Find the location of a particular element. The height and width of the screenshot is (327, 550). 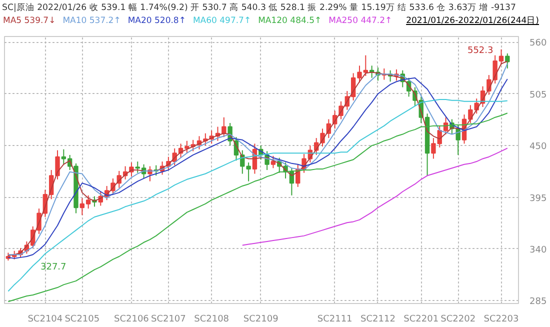

x-tick-label: SC2108 is located at coordinates (212, 319).